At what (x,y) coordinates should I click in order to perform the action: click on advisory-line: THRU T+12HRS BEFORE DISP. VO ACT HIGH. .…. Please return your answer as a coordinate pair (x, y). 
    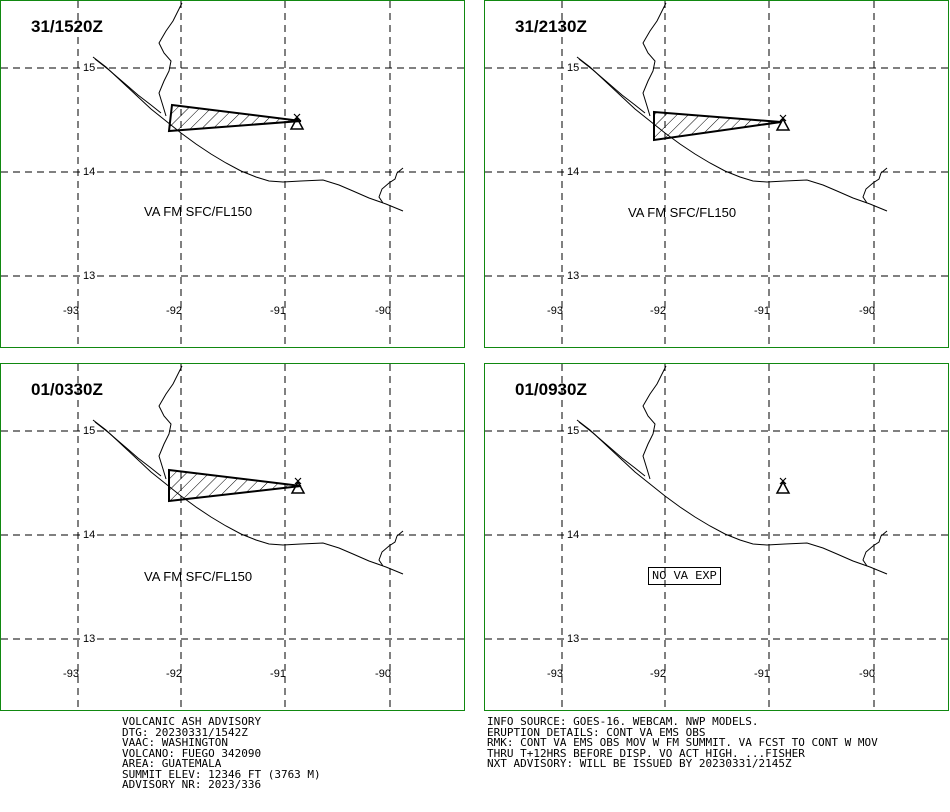
    Looking at the image, I should click on (646, 753).